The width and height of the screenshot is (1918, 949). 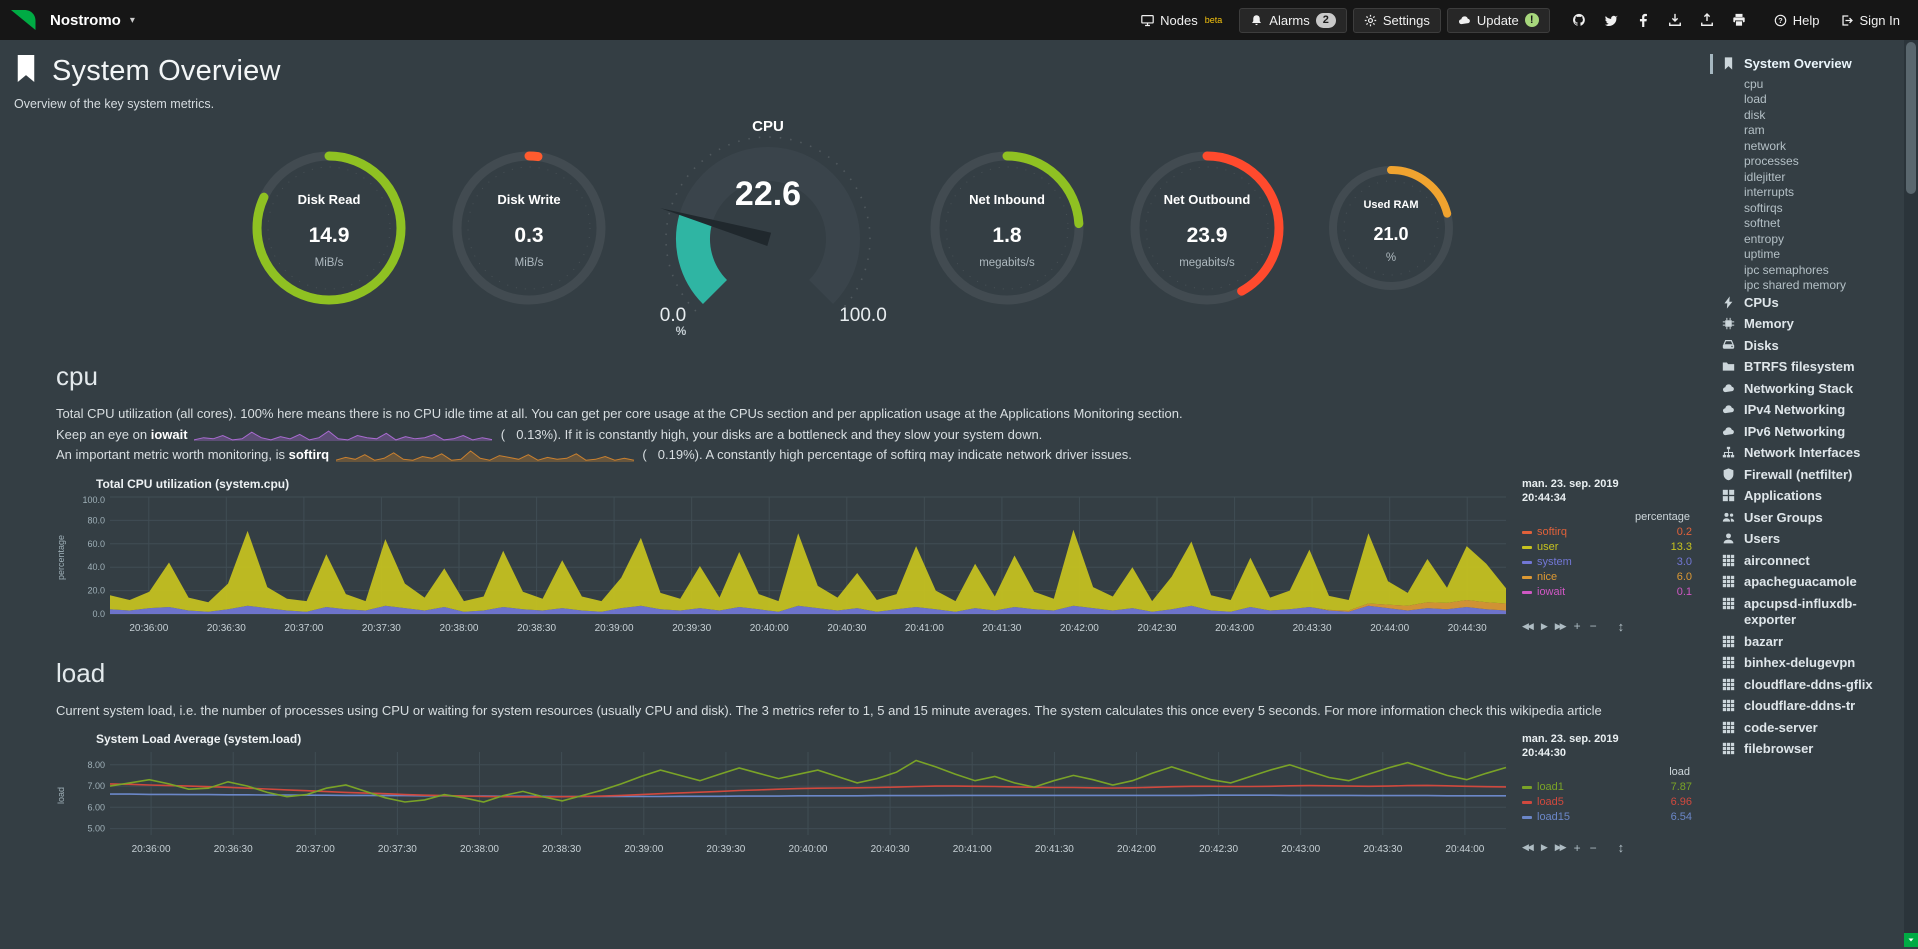 What do you see at coordinates (1795, 285) in the screenshot?
I see `sidebar-item-label: ipc shared memory` at bounding box center [1795, 285].